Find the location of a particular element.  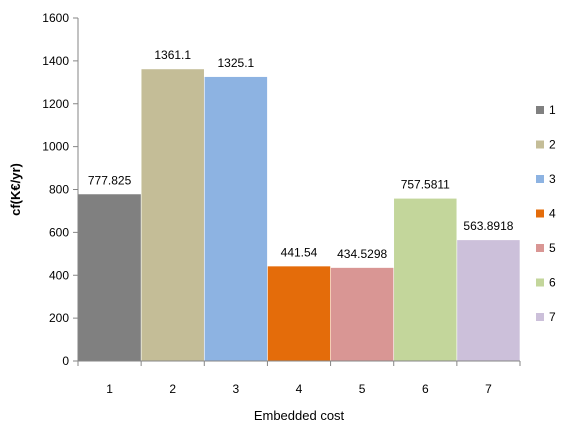

x-tick-label: 1 is located at coordinates (109, 389).